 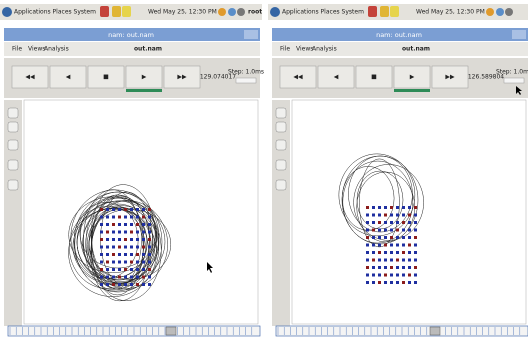 I want to click on control-icon: ■, so click(x=106, y=77).